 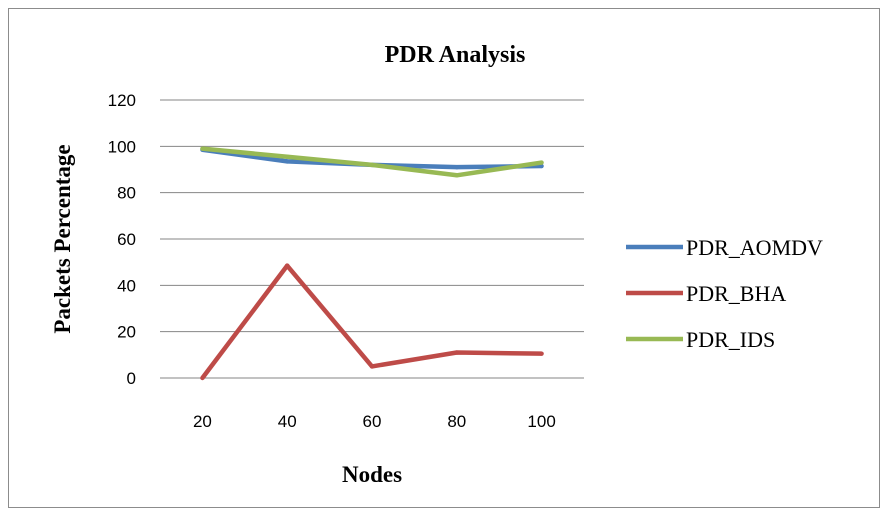 I want to click on y-tick-label: 100, so click(x=122, y=146).